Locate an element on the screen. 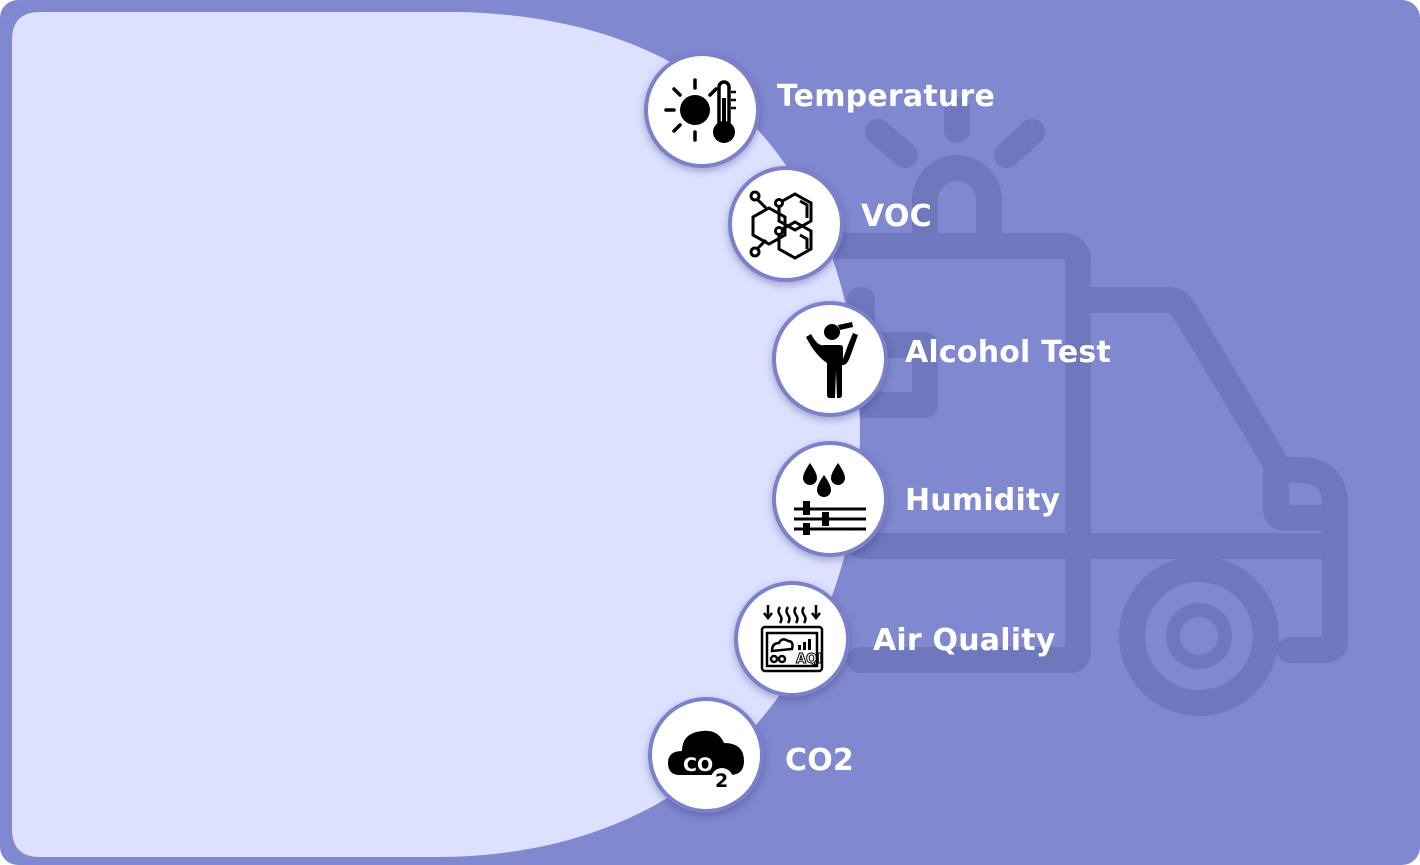 This screenshot has height=865, width=1420. aqi-monitor-icon: AQI is located at coordinates (792, 639).